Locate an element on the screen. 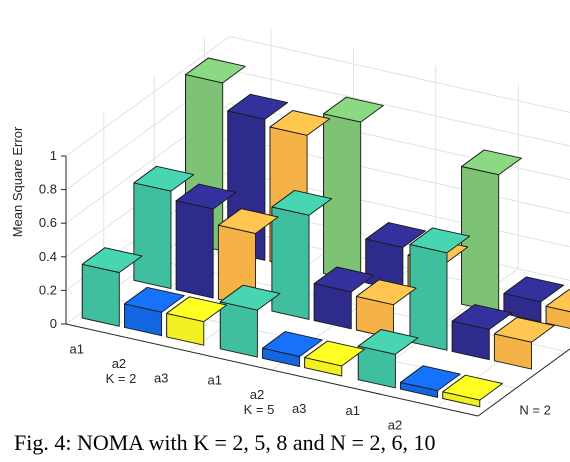 The image size is (570, 462). bar-K8-N2-a2 is located at coordinates (430, 381).